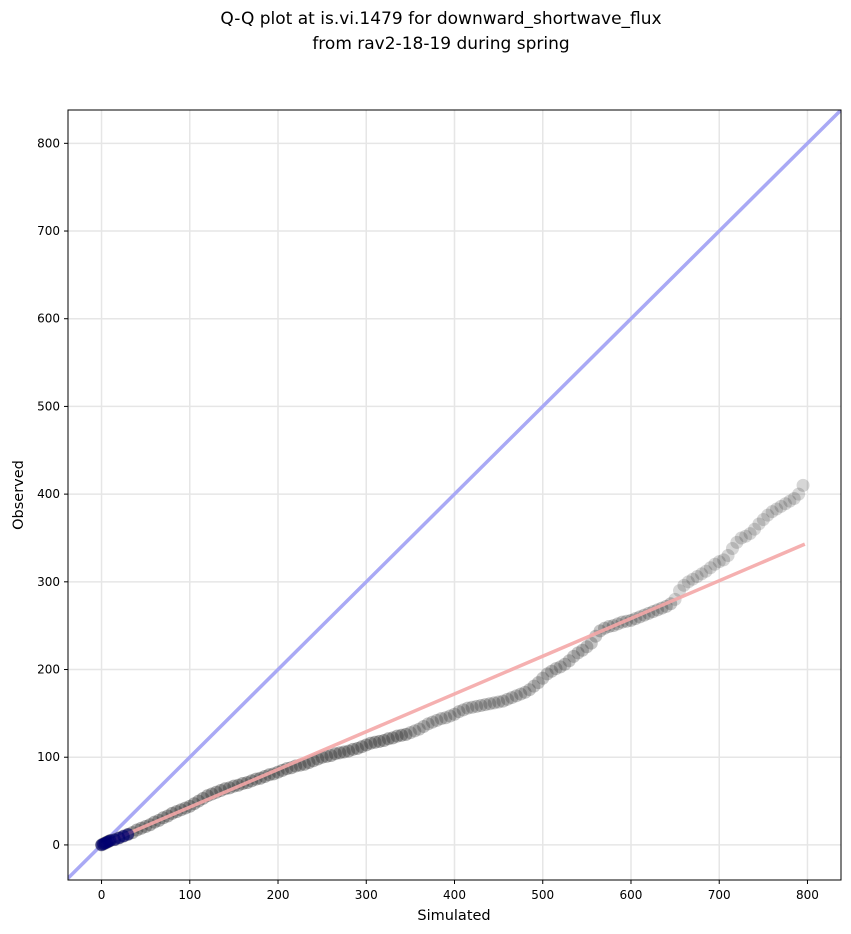  I want to click on x-tick-label: 100, so click(189, 895).